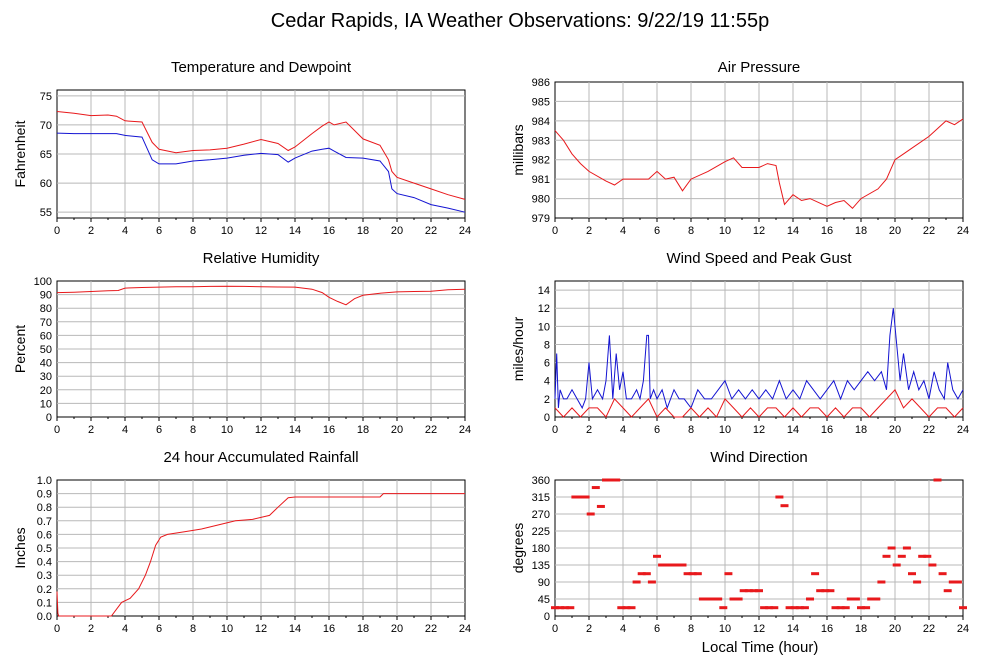 The image size is (1000, 660). Describe the element at coordinates (227, 629) in the screenshot. I see `rain-x-tick-label: 10` at that location.